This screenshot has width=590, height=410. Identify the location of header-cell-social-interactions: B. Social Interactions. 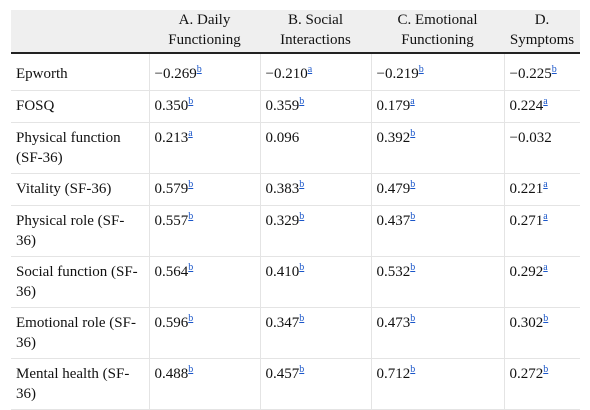
(315, 32).